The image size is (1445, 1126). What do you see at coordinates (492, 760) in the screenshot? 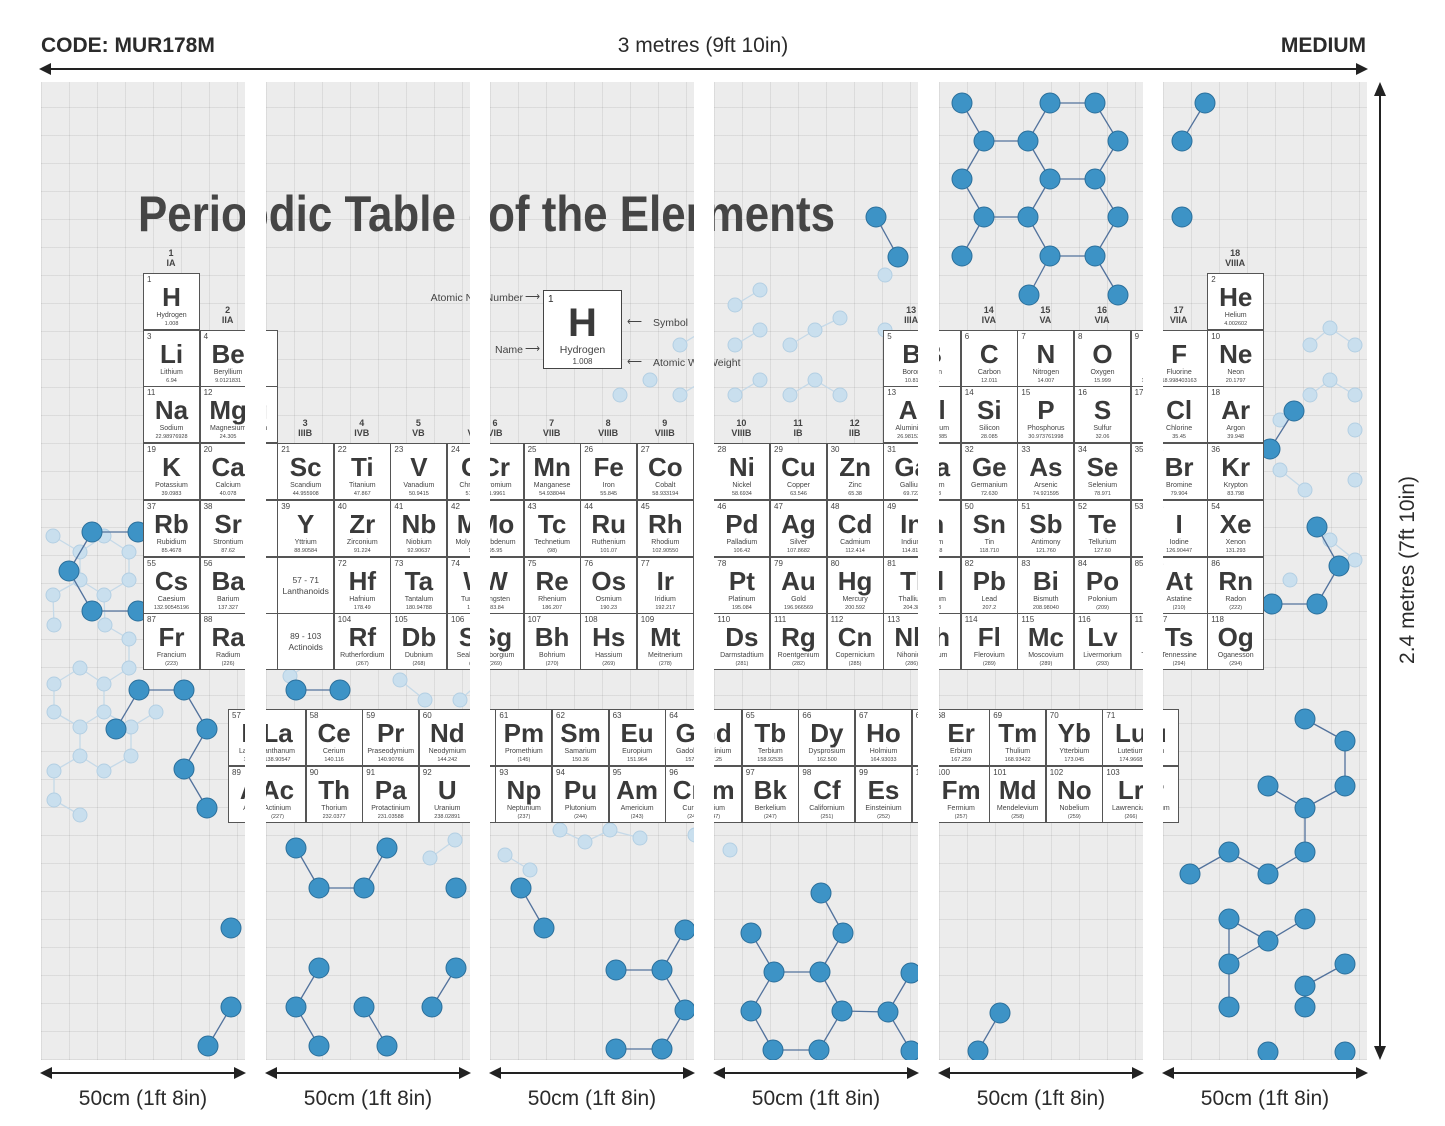
I see `atomic-weight: 144.242` at bounding box center [492, 760].